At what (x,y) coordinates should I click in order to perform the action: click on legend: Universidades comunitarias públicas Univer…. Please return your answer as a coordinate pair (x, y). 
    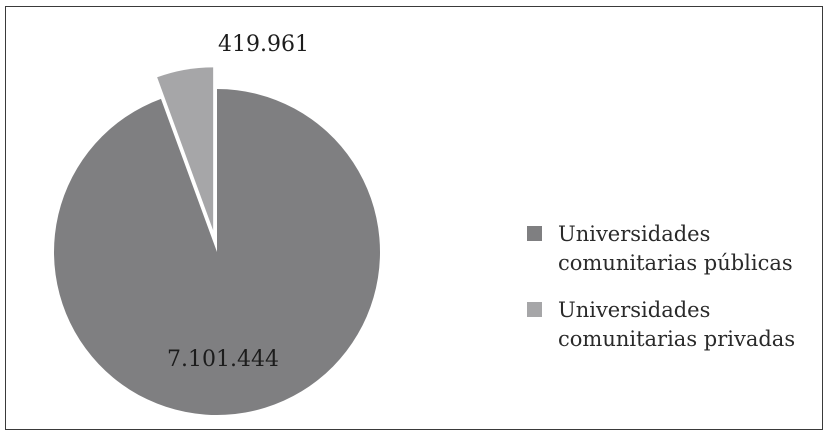
    Looking at the image, I should click on (661, 286).